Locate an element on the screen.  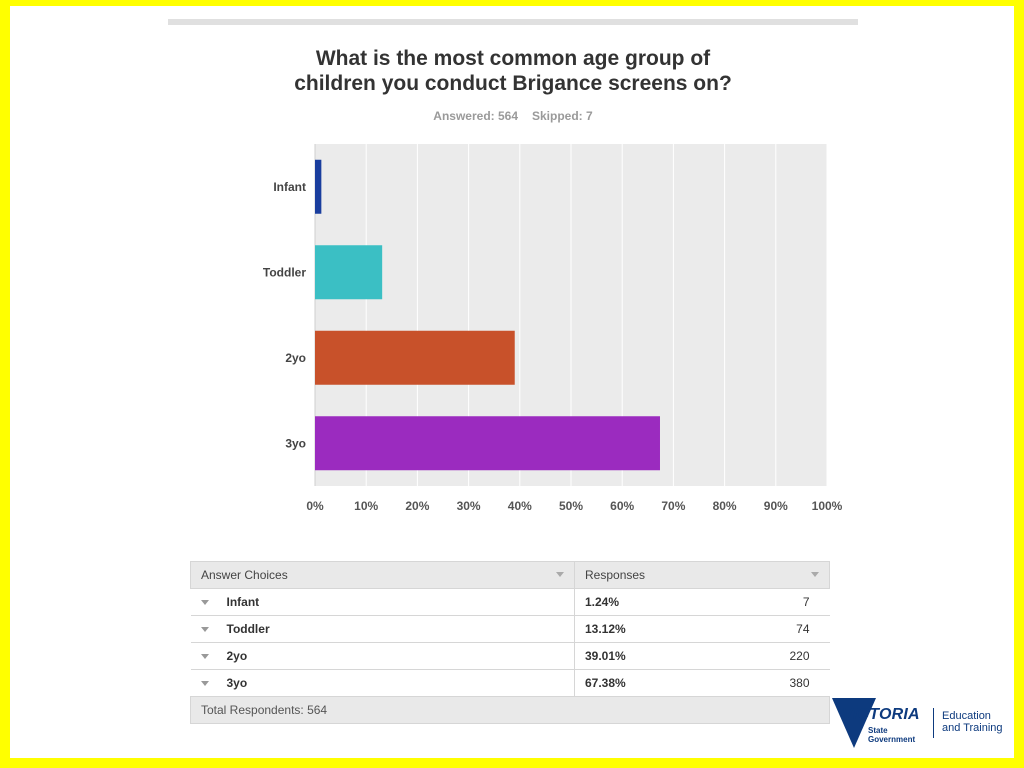
answered-count: Answered: 564 is located at coordinates (475, 116).